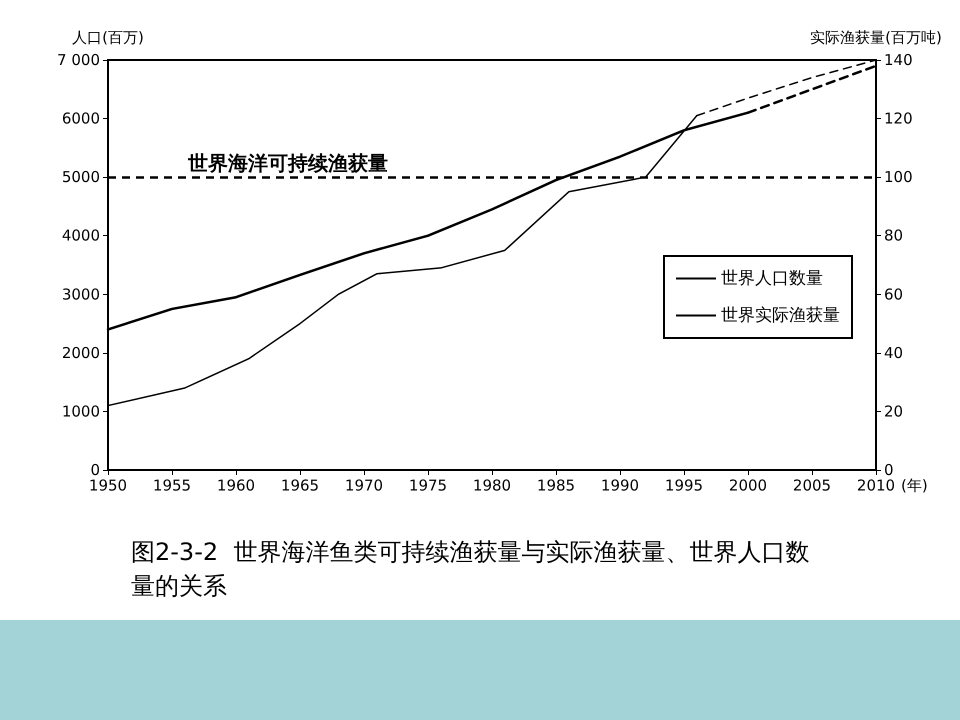  I want to click on x-tick-label: 2010, so click(876, 485).